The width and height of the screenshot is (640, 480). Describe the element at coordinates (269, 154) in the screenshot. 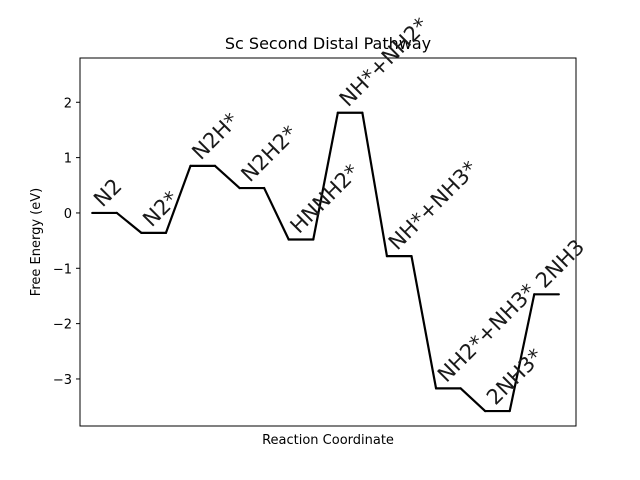

I see `step-label: N2H2*` at that location.